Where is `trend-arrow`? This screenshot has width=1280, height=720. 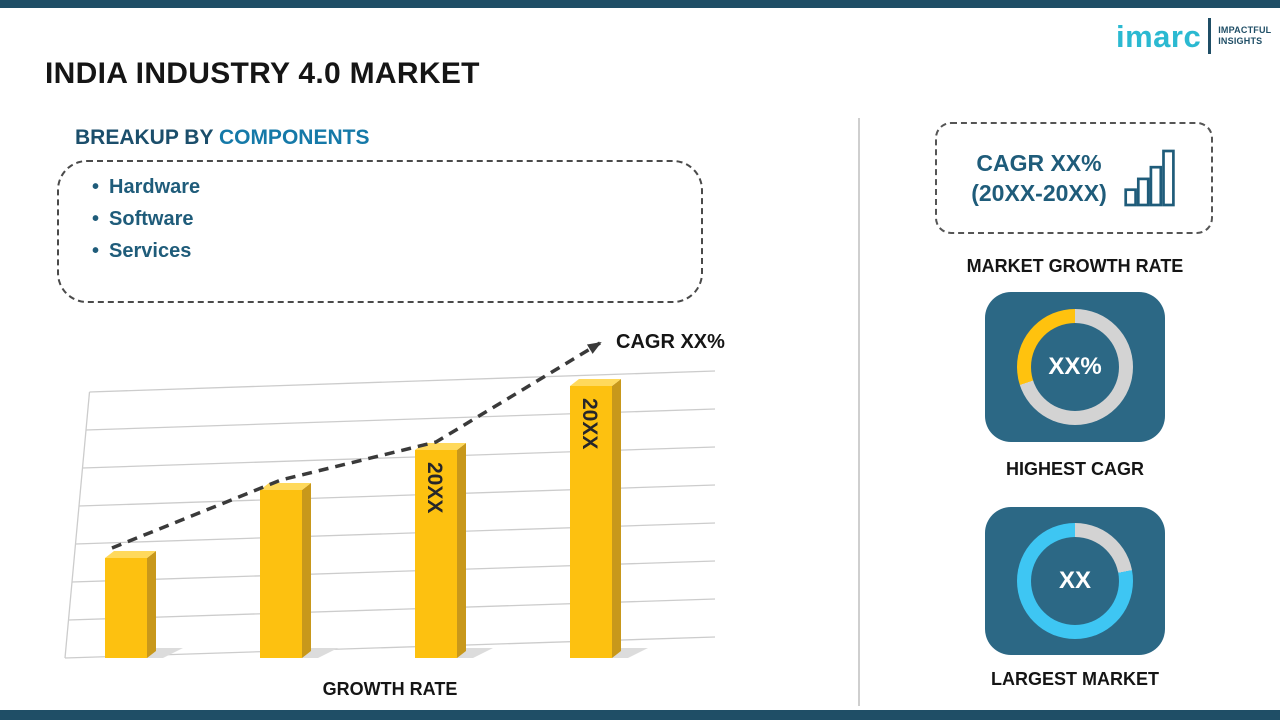 trend-arrow is located at coordinates (356, 445).